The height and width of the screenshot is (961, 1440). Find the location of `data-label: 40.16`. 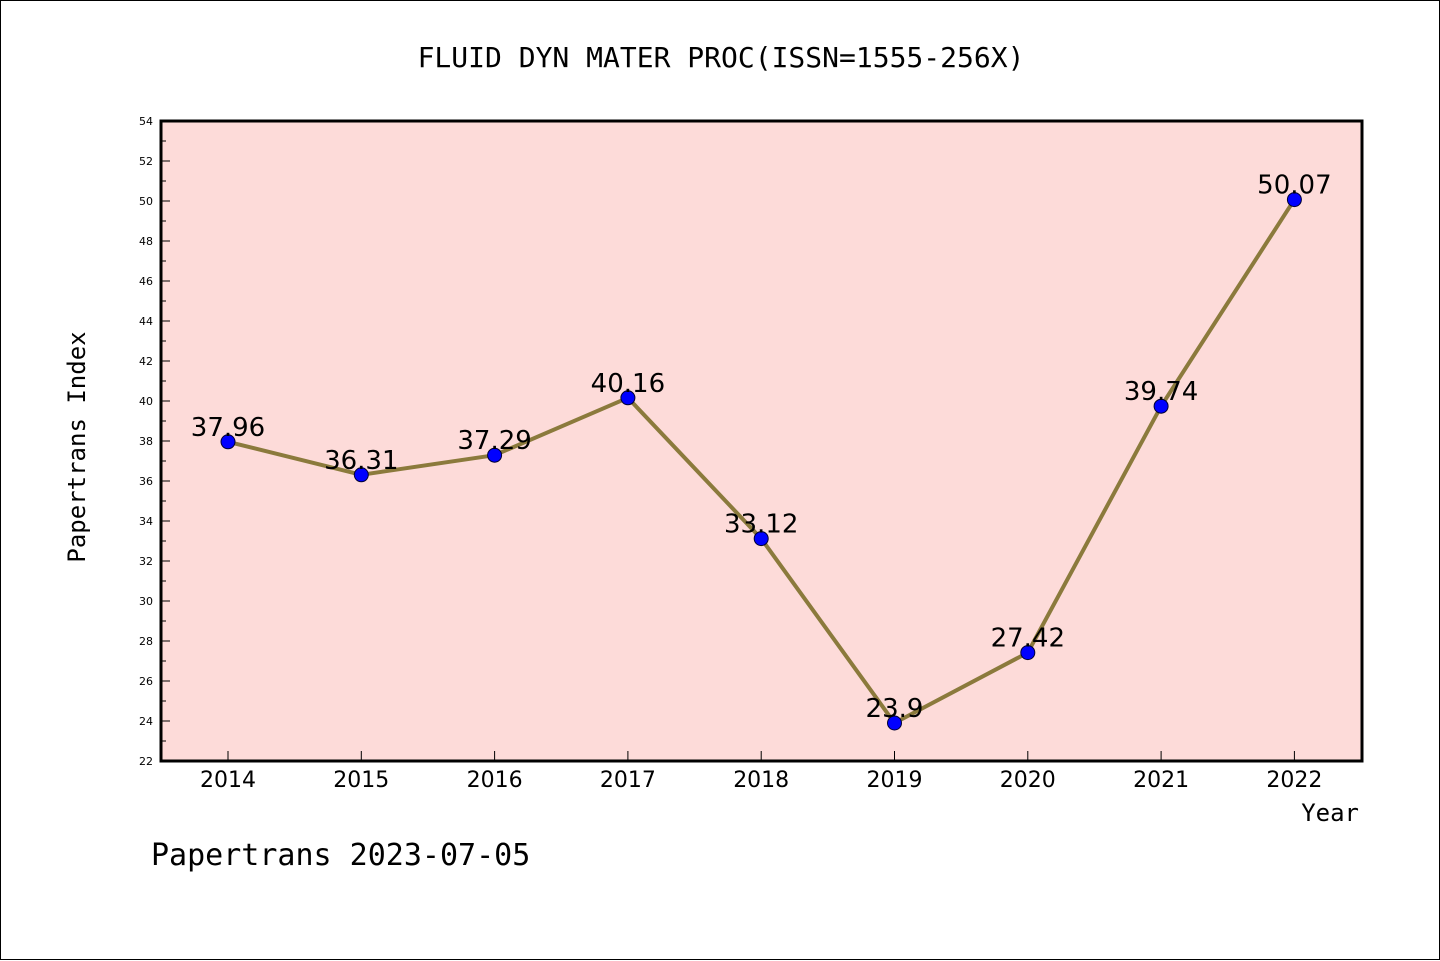

data-label: 40.16 is located at coordinates (628, 384).